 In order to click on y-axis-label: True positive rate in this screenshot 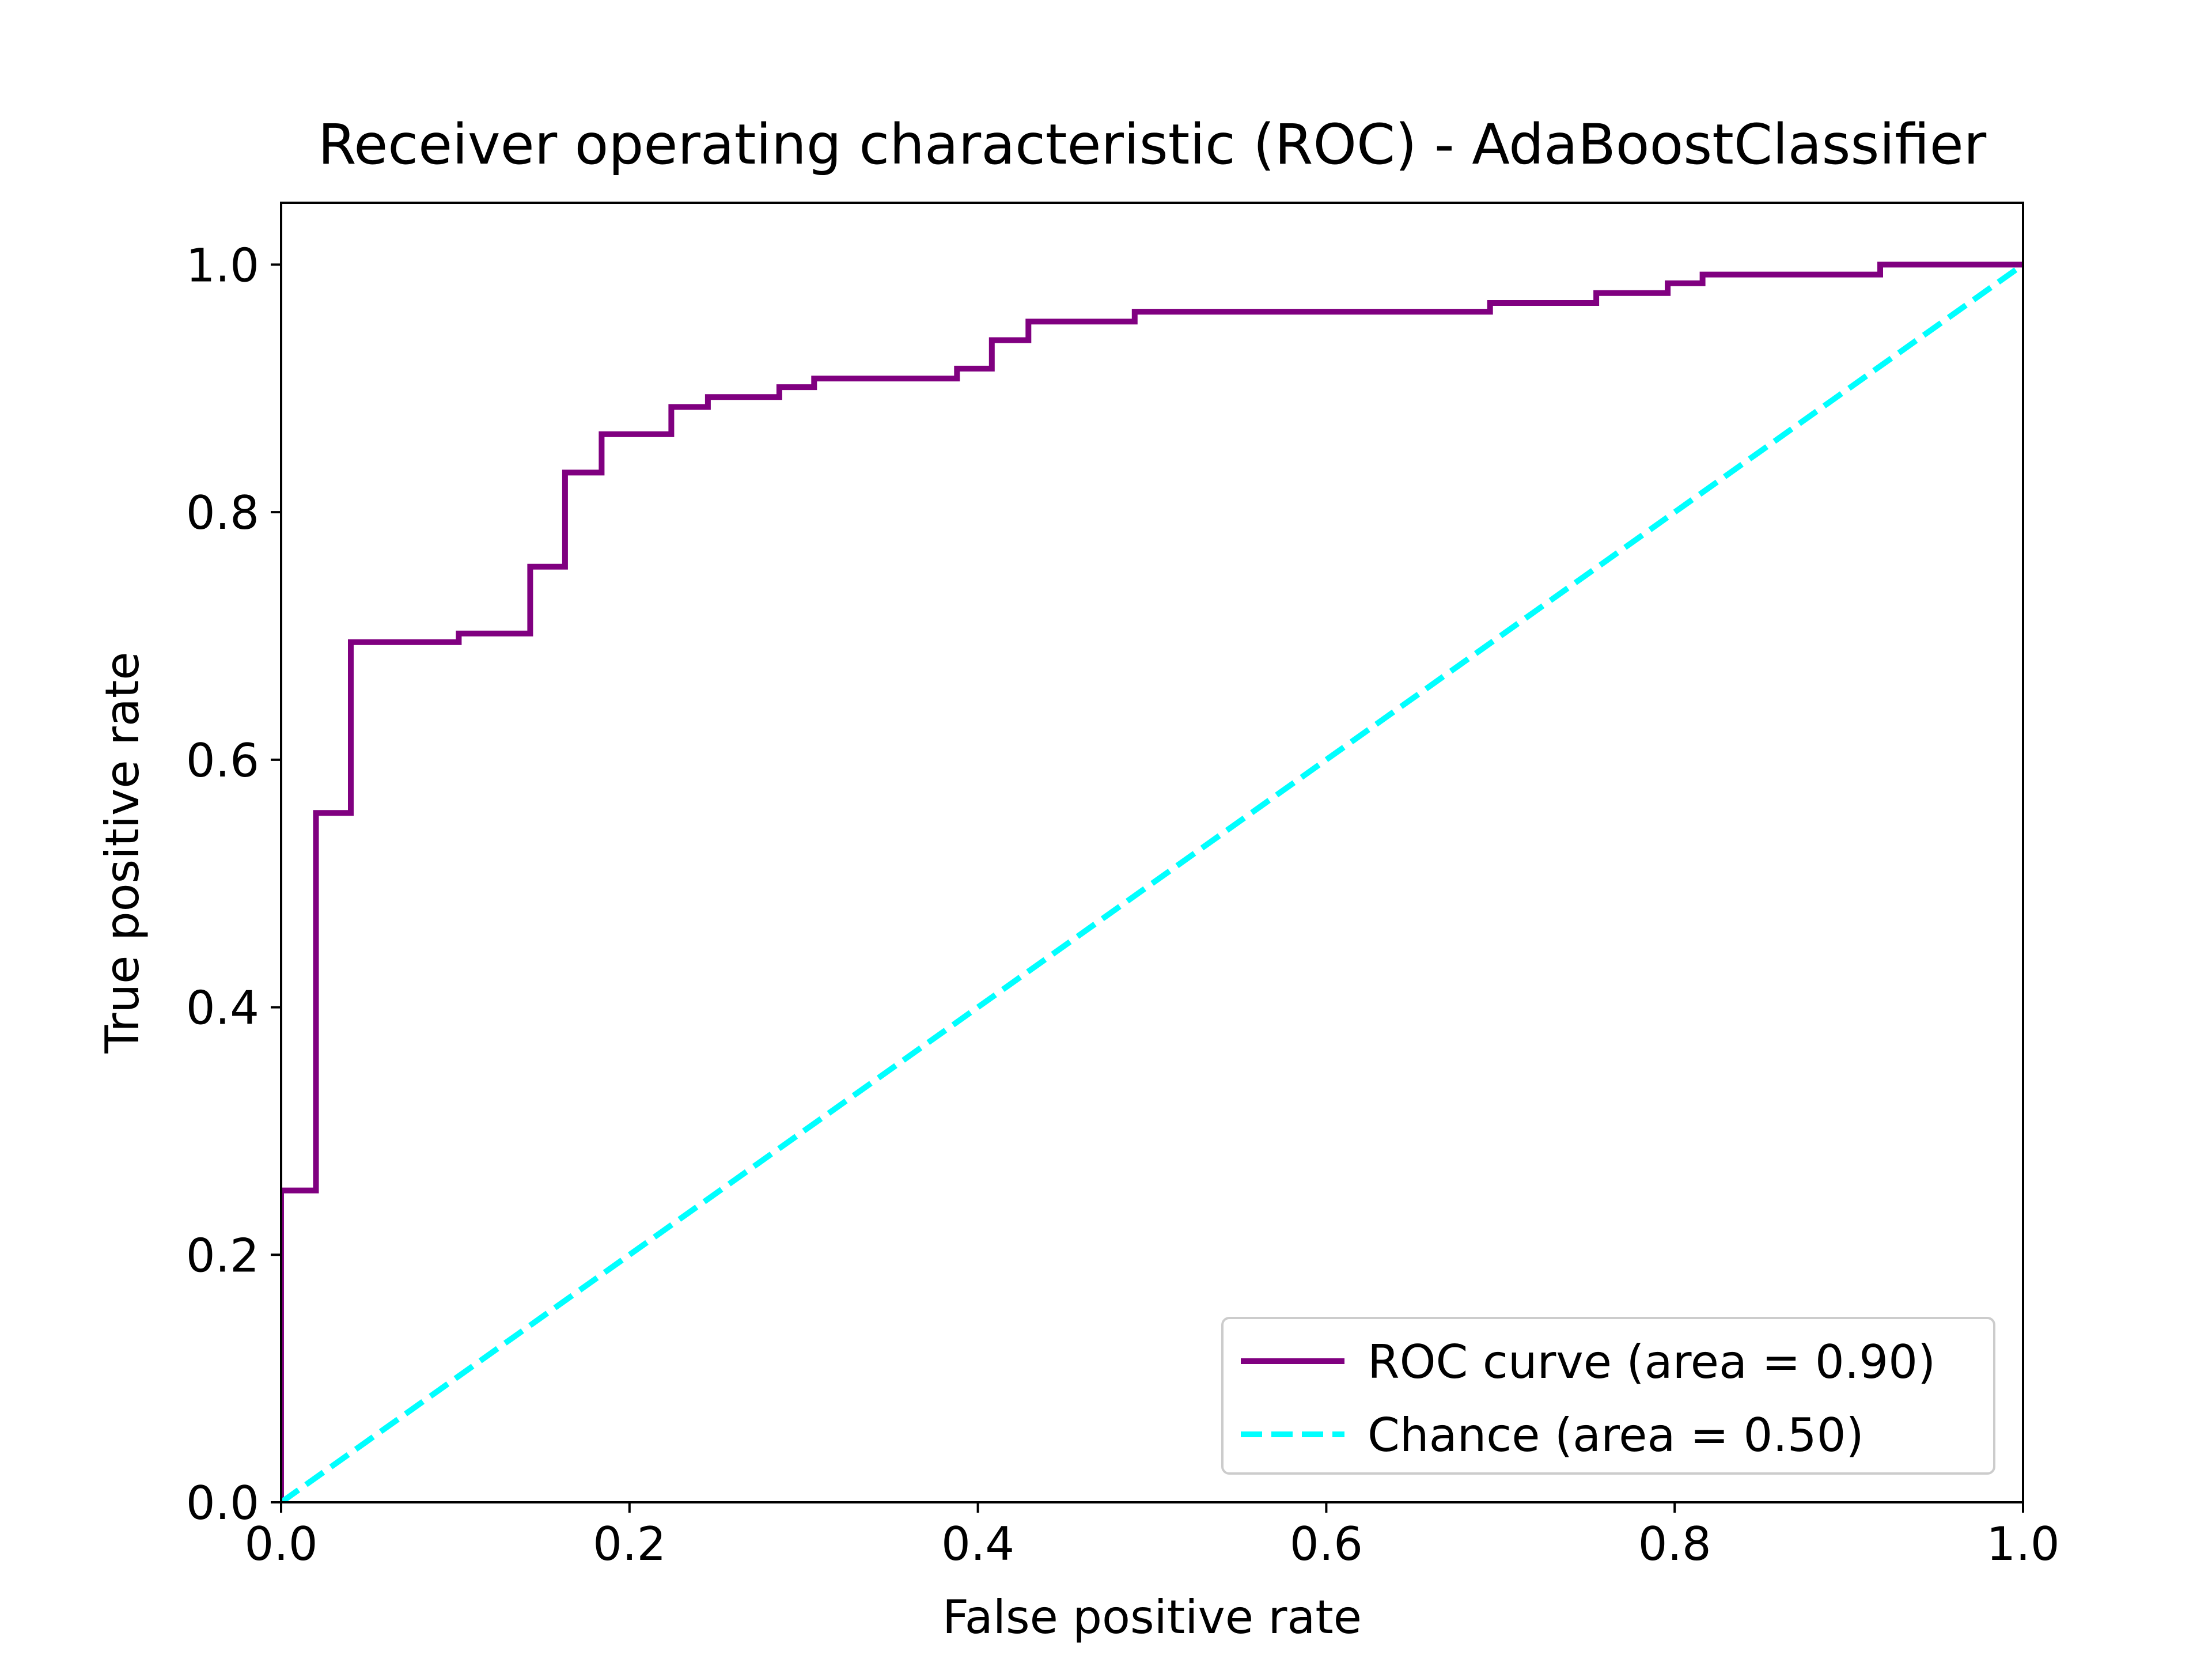, I will do `click(122, 853)`.